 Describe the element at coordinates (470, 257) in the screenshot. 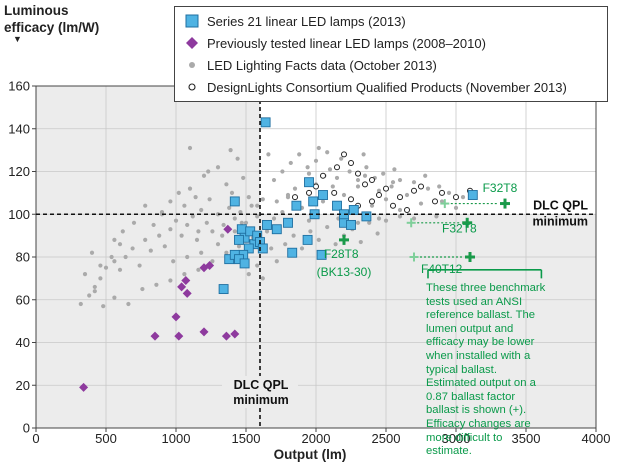

I see `benchmark-point` at that location.